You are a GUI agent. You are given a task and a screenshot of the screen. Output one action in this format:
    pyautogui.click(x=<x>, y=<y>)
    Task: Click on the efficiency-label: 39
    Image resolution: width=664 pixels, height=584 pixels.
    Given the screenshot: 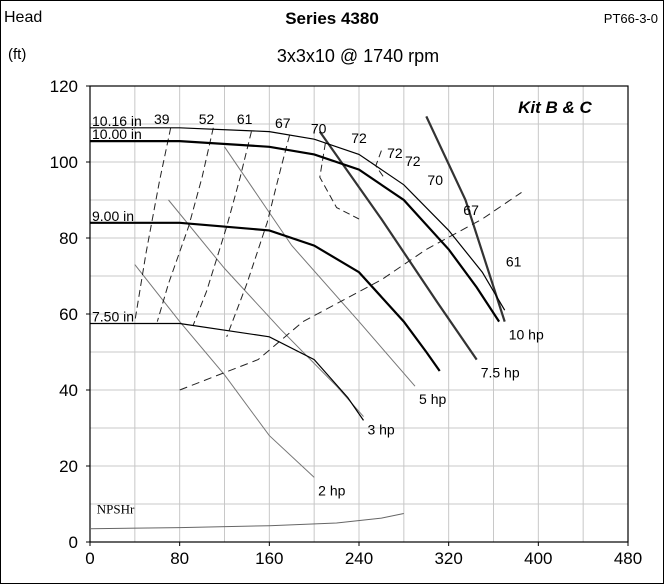 What is the action you would take?
    pyautogui.click(x=162, y=119)
    